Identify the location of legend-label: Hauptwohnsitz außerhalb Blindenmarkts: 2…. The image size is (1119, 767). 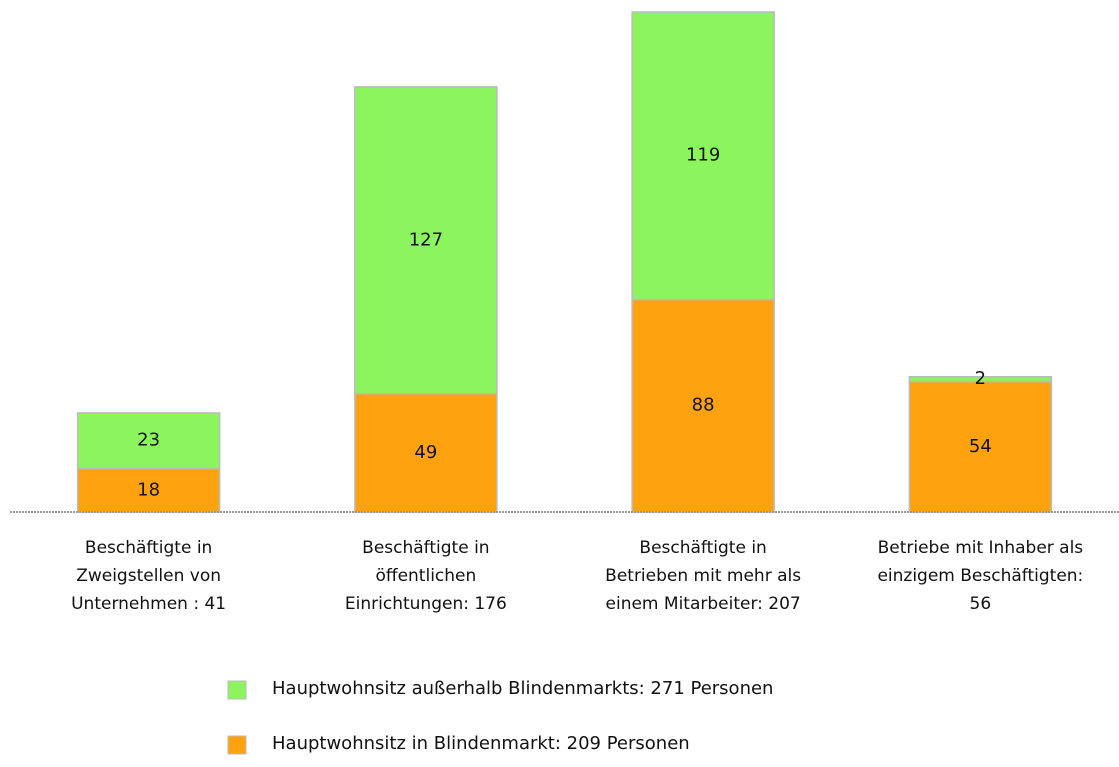
(523, 688).